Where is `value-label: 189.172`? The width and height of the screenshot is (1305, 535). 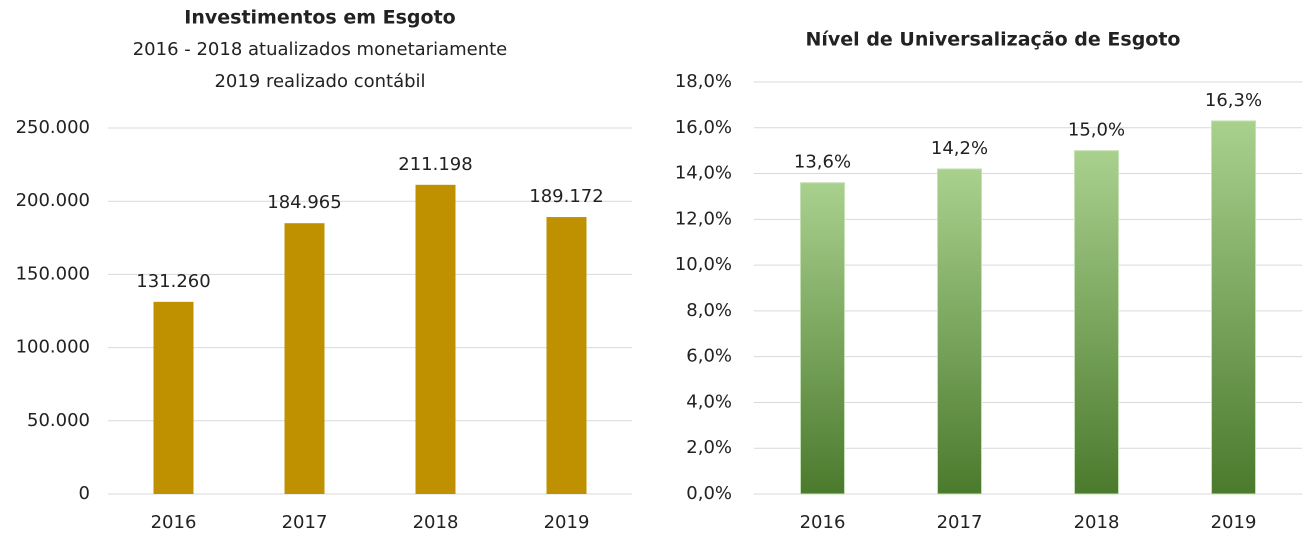 value-label: 189.172 is located at coordinates (566, 196).